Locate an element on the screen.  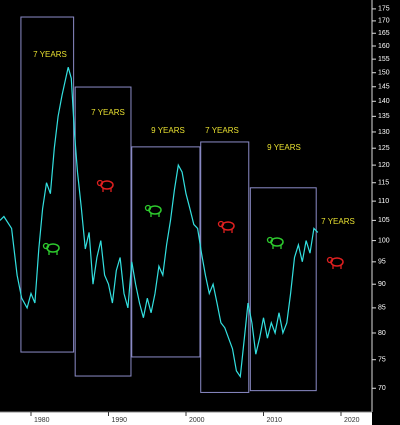
y-tick-label: 115 is located at coordinates (383, 183).